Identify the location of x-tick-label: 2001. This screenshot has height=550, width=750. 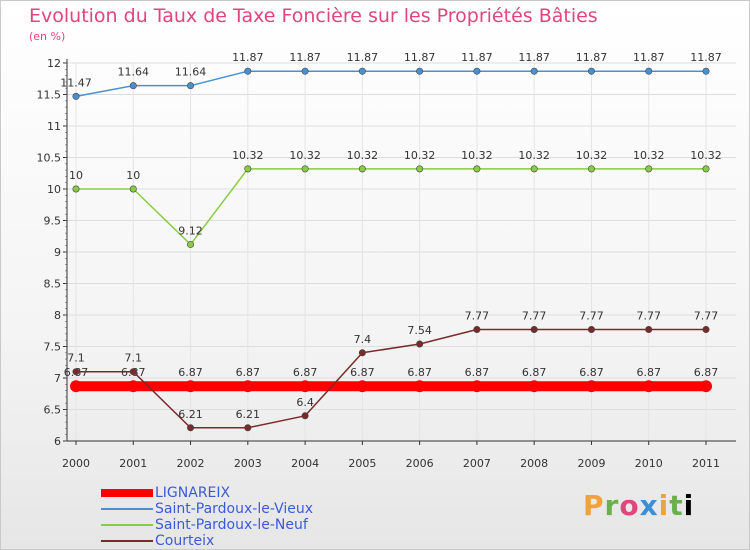
(133, 463).